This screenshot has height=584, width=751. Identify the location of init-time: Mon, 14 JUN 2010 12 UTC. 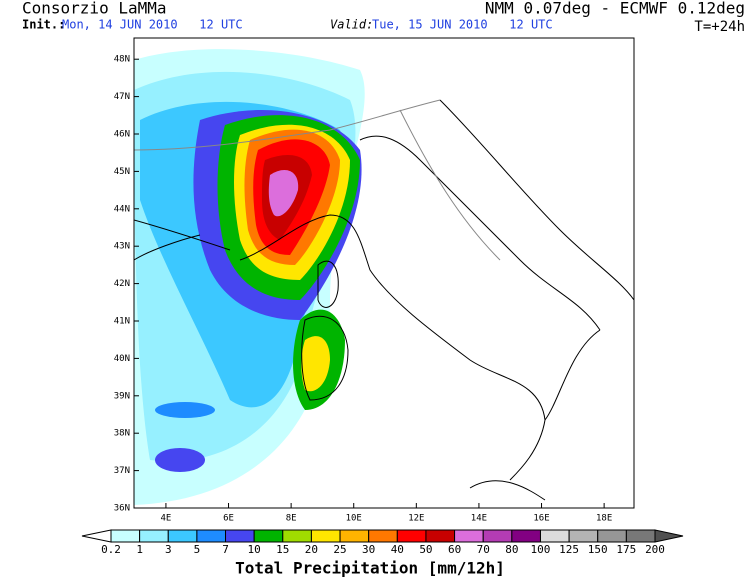
(152, 25).